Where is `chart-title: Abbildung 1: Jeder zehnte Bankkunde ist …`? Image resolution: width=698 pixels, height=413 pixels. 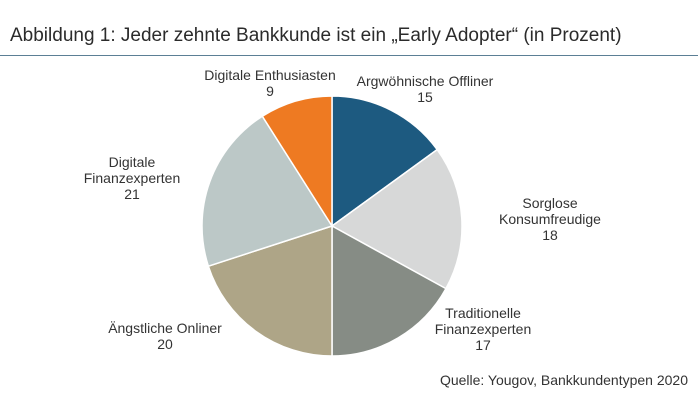
chart-title: Abbildung 1: Jeder zehnte Bankkunde ist … is located at coordinates (316, 35).